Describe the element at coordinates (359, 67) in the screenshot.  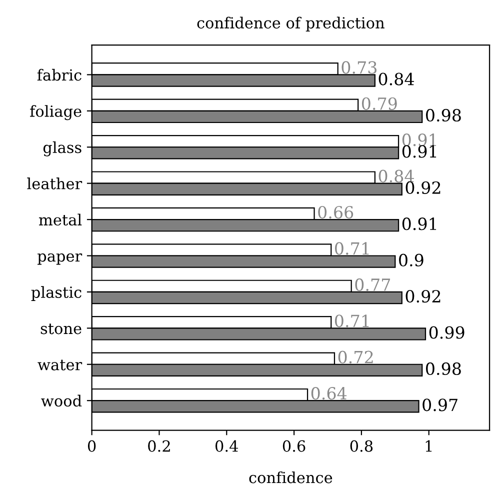
I see `data-label: 0.73` at that location.